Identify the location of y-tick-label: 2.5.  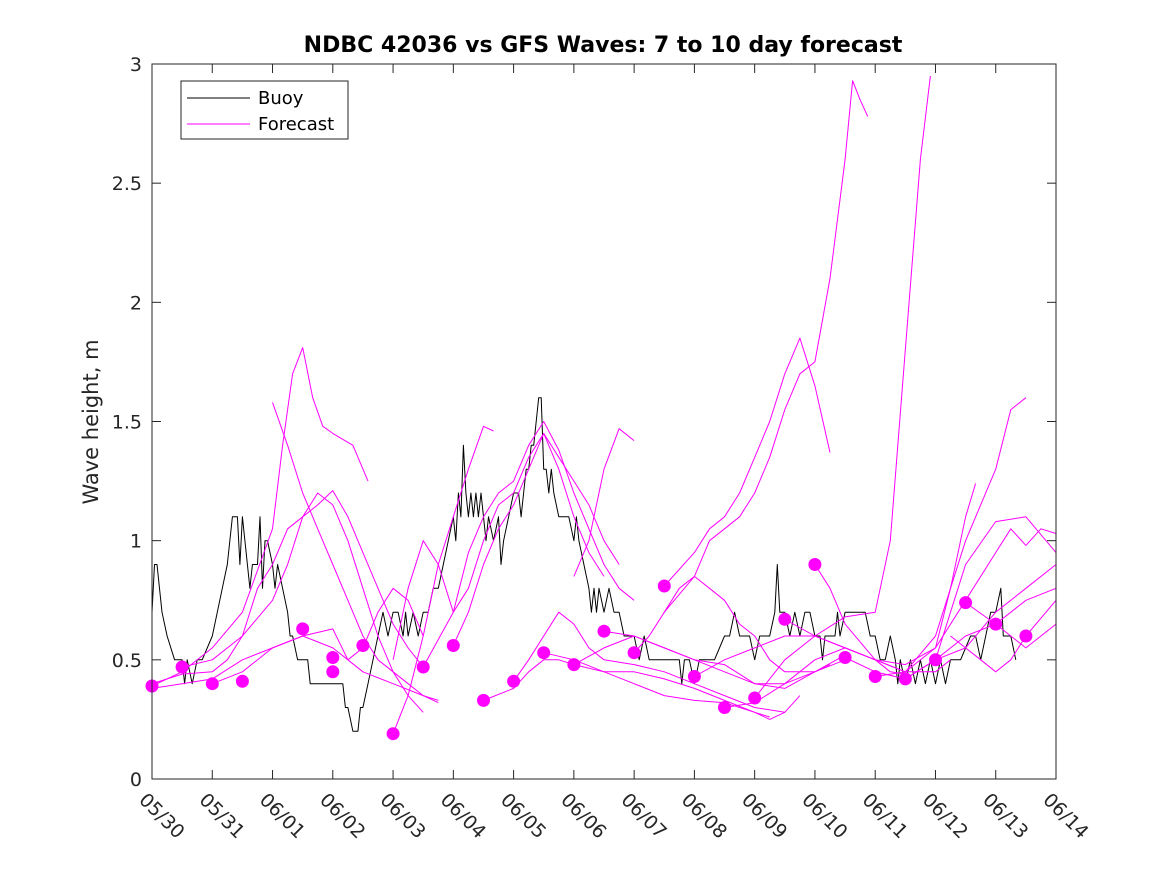
(127, 184).